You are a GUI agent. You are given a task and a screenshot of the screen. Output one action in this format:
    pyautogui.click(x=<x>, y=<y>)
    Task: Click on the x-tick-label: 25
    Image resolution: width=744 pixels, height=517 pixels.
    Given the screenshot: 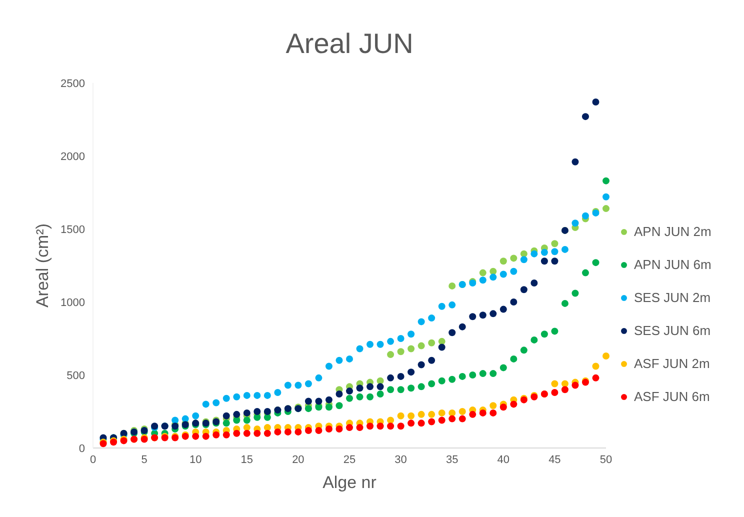 What is the action you would take?
    pyautogui.click(x=349, y=460)
    